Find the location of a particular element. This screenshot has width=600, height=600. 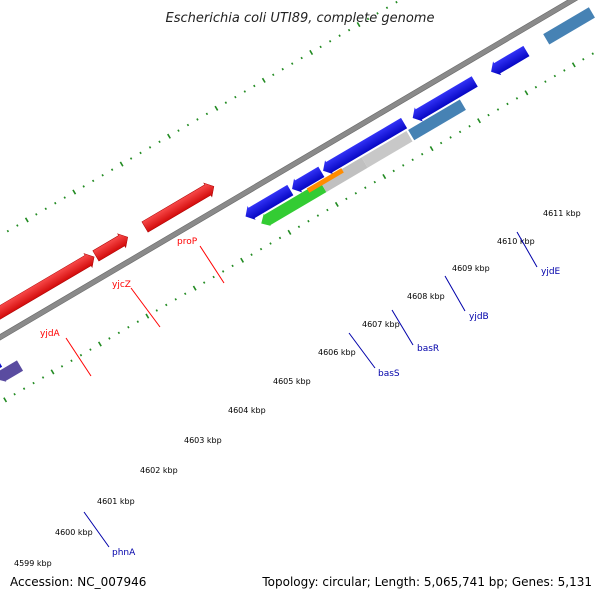

gene-label-yjdB: yjdB is located at coordinates (479, 317).